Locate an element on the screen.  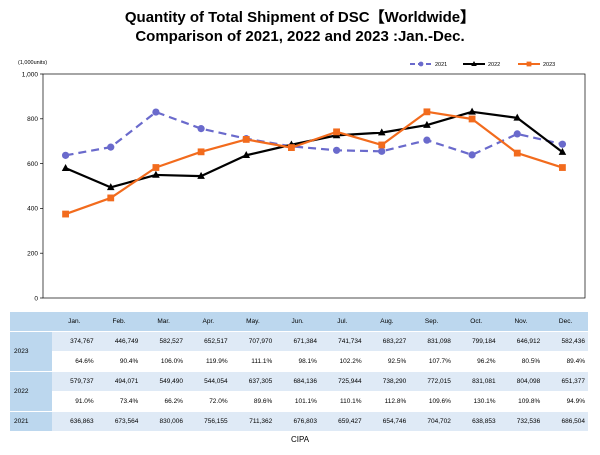
table-value-cell: 707,970 is located at coordinates (253, 341).